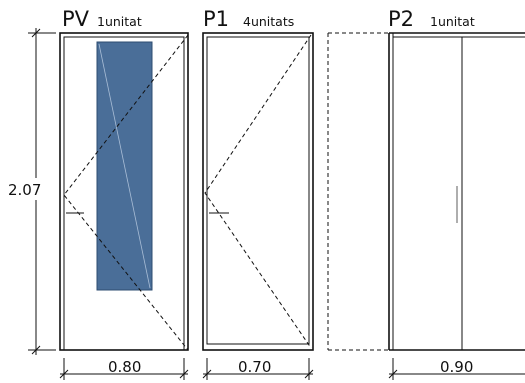 Image resolution: width=525 pixels, height=383 pixels. Describe the element at coordinates (76, 19) in the screenshot. I see `door-pv-code: PV` at that location.